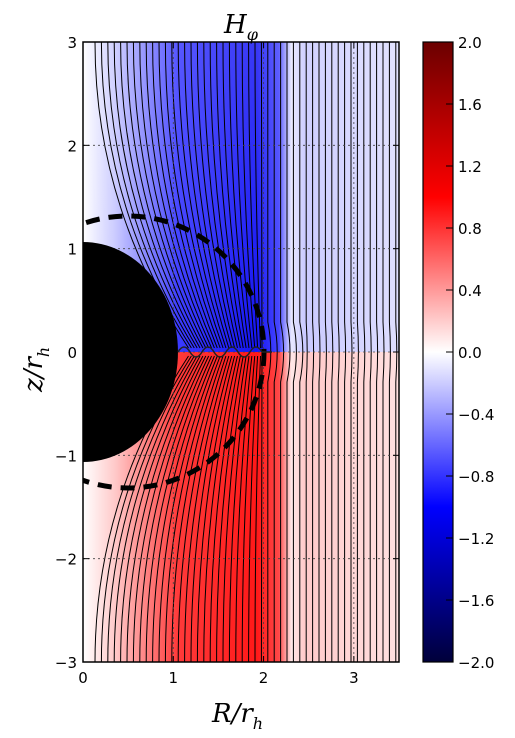 This screenshot has height=738, width=515. Describe the element at coordinates (476, 601) in the screenshot. I see `colorbar-tick-label: −1.6` at that location.